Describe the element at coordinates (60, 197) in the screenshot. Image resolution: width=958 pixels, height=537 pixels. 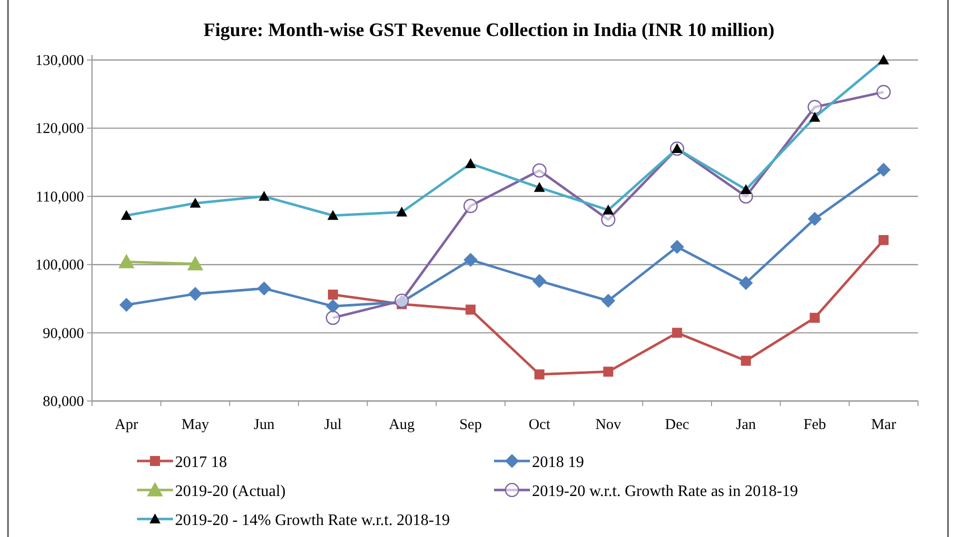
I see `y-tick-label: 110,000` at that location.